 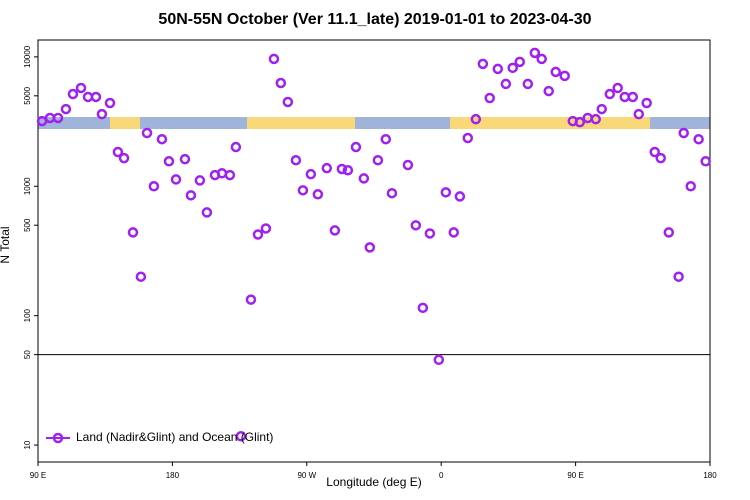 I want to click on y-axis-label: N Total, so click(x=6, y=244).